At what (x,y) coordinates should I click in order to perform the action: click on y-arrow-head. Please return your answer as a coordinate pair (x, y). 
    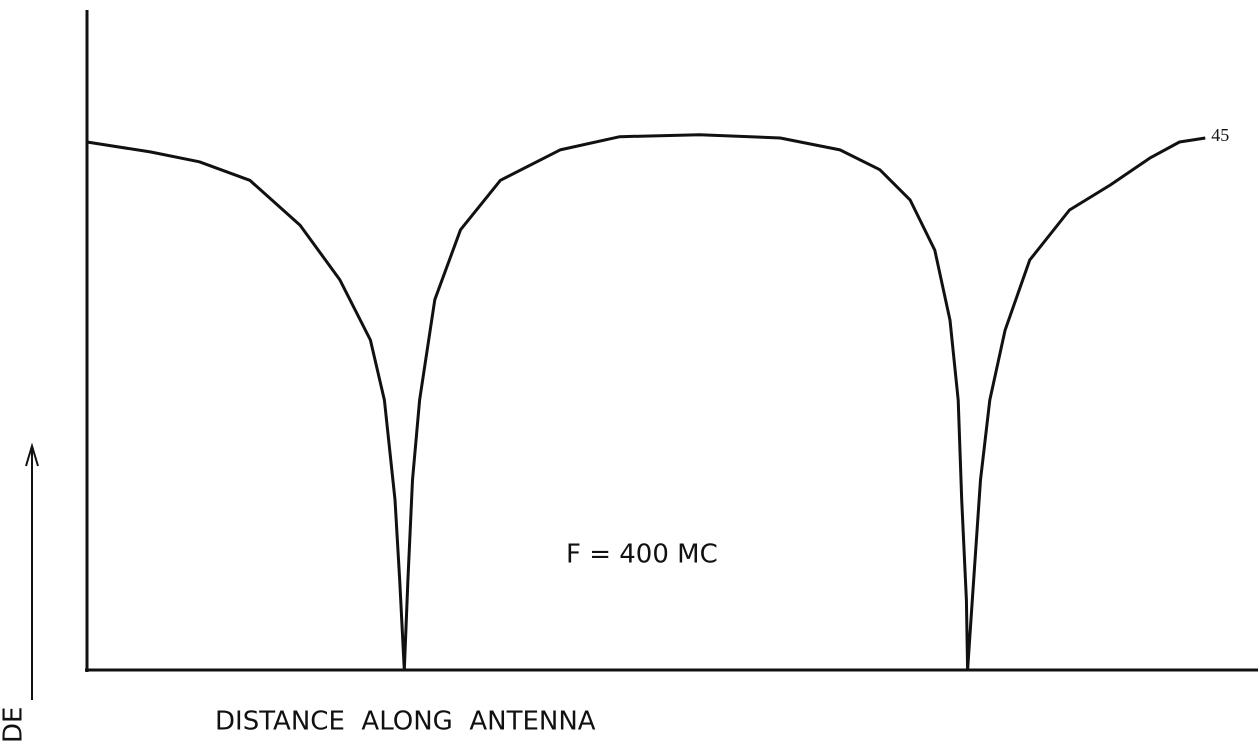
    Looking at the image, I should click on (32, 454).